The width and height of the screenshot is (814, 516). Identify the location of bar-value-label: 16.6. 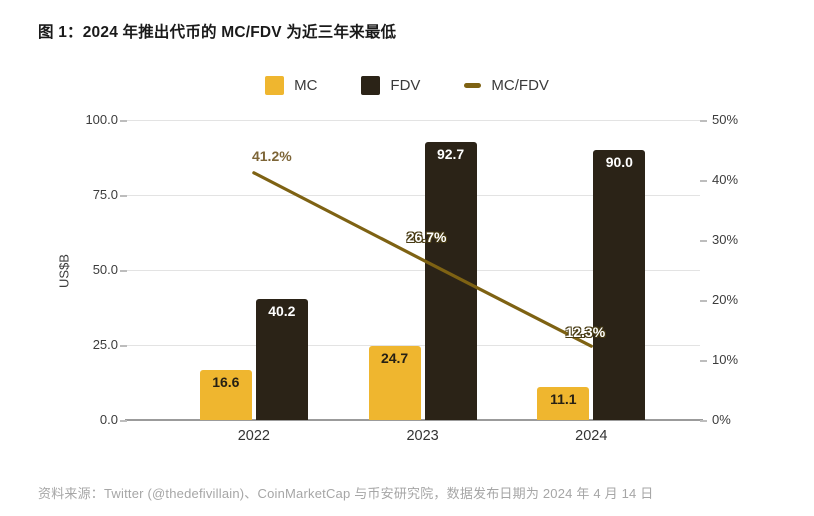
(226, 382).